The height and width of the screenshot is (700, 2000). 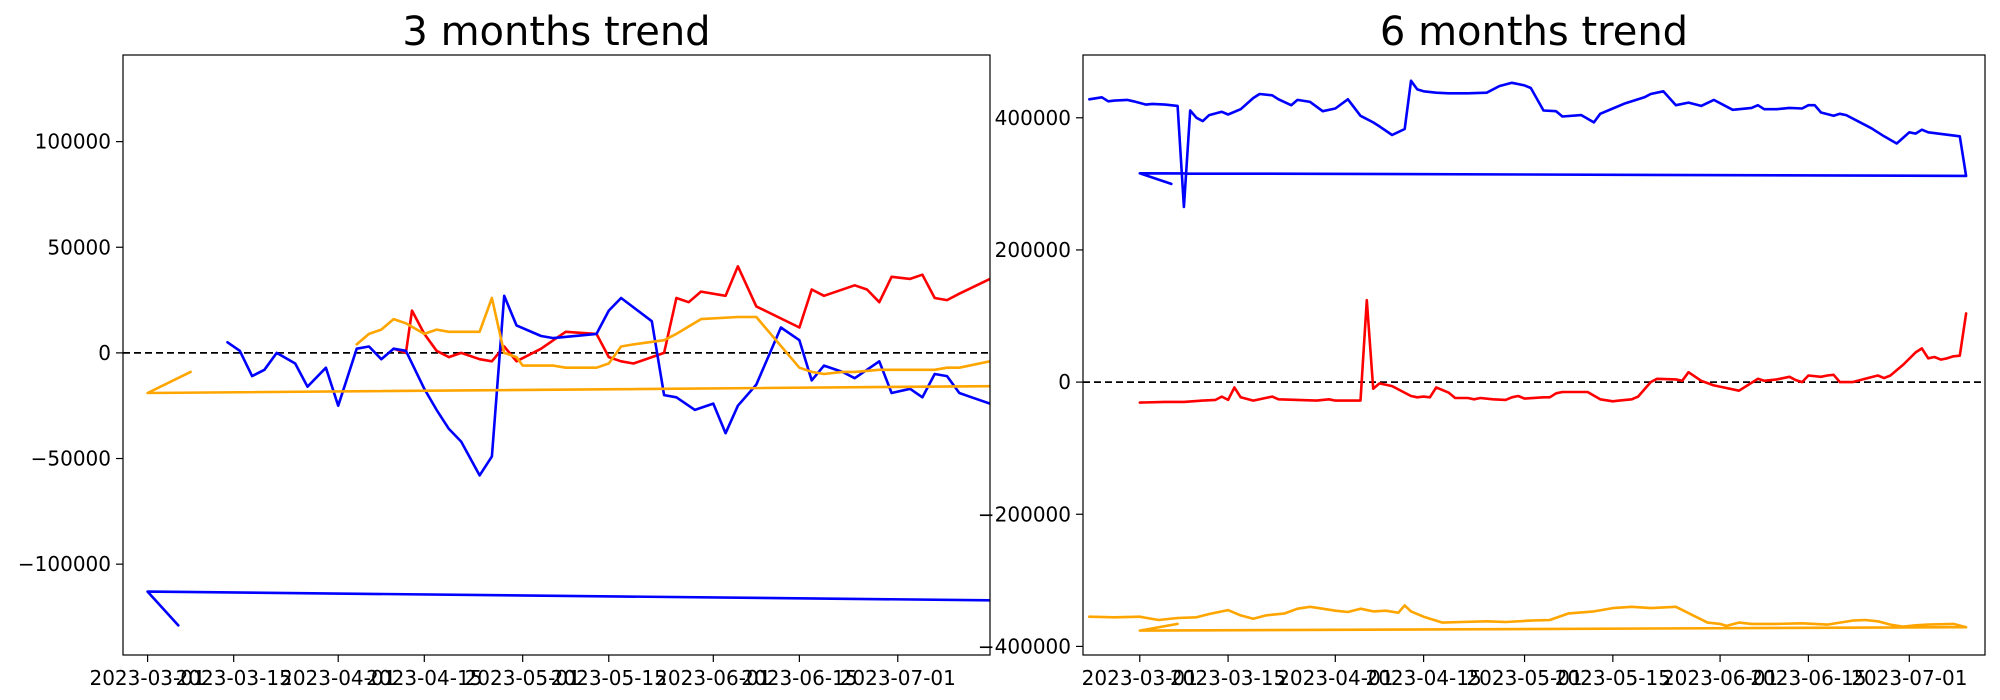 I want to click on y-tick-label: 200000, so click(x=1033, y=250).